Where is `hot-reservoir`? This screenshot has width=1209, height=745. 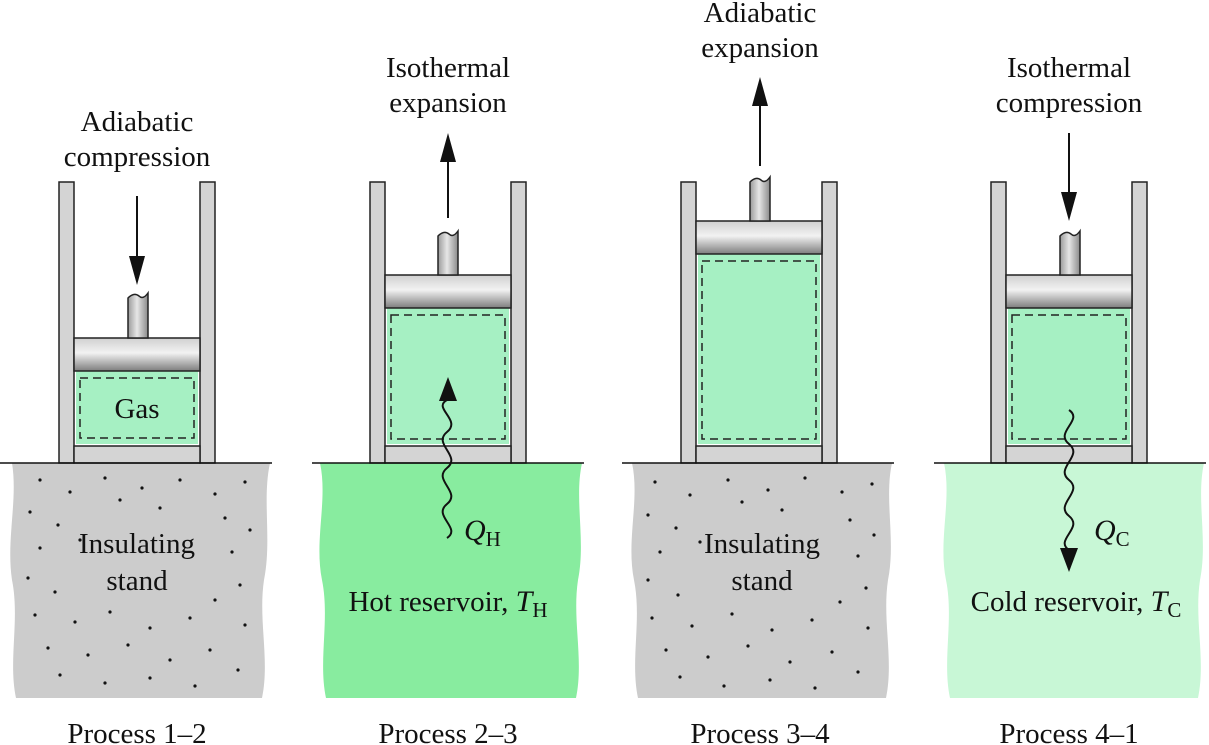
hot-reservoir is located at coordinates (450, 580).